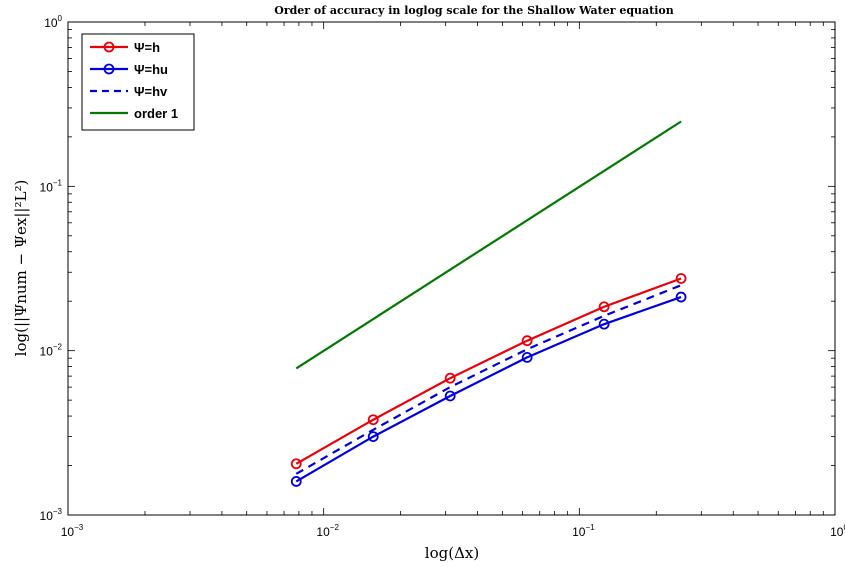  I want to click on x-axis-label: log(Δx), so click(452, 553).